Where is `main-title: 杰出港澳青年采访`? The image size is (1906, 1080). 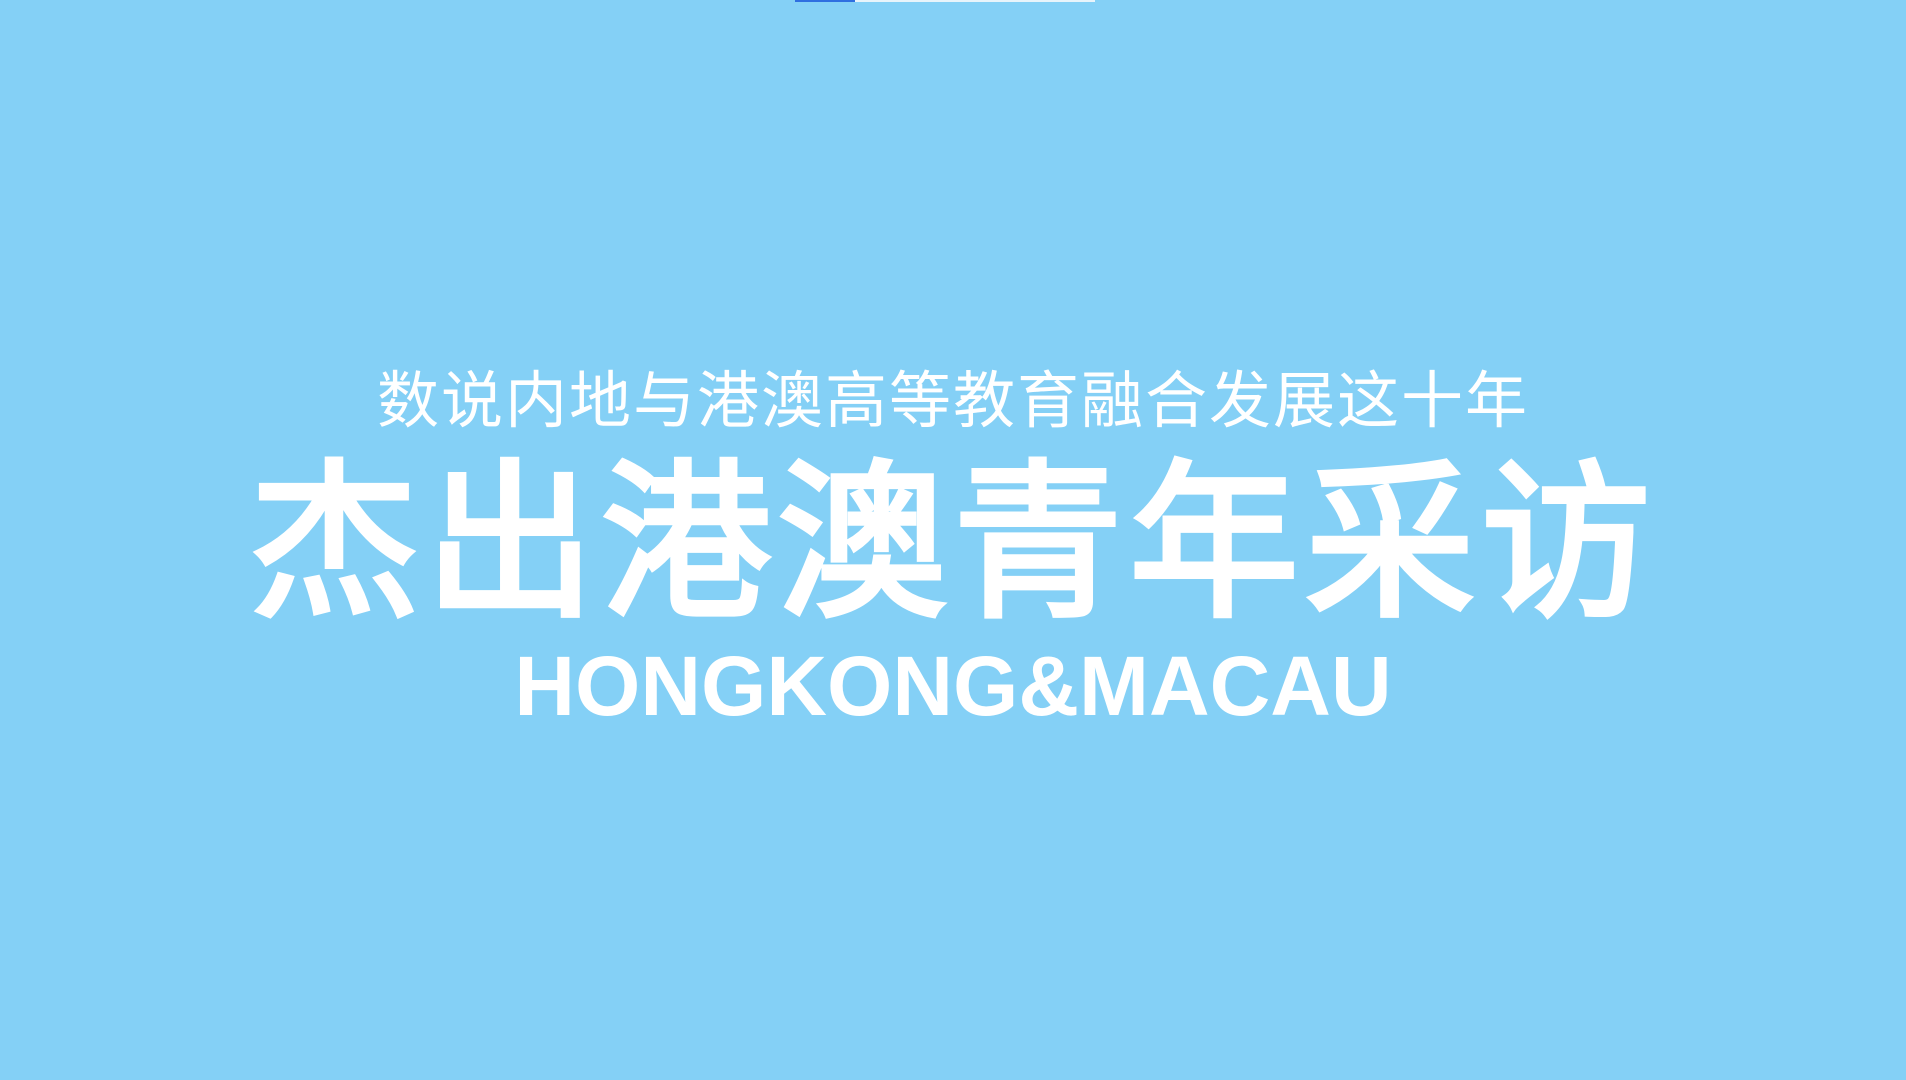 main-title: 杰出港澳青年采访 is located at coordinates (952, 544).